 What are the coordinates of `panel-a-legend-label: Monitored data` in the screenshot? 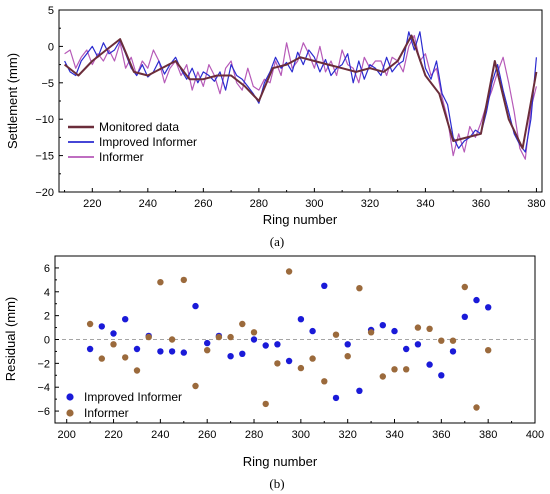 It's located at (139, 127).